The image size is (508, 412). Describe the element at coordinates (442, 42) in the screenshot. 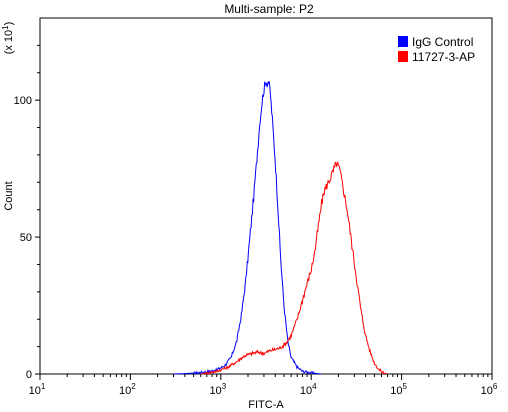

I see `legend-label: IgG Control` at that location.